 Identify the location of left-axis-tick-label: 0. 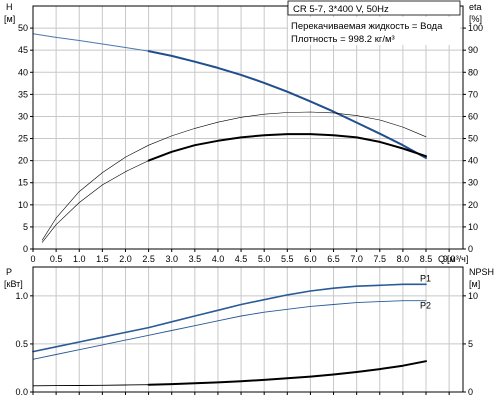
(25, 249).